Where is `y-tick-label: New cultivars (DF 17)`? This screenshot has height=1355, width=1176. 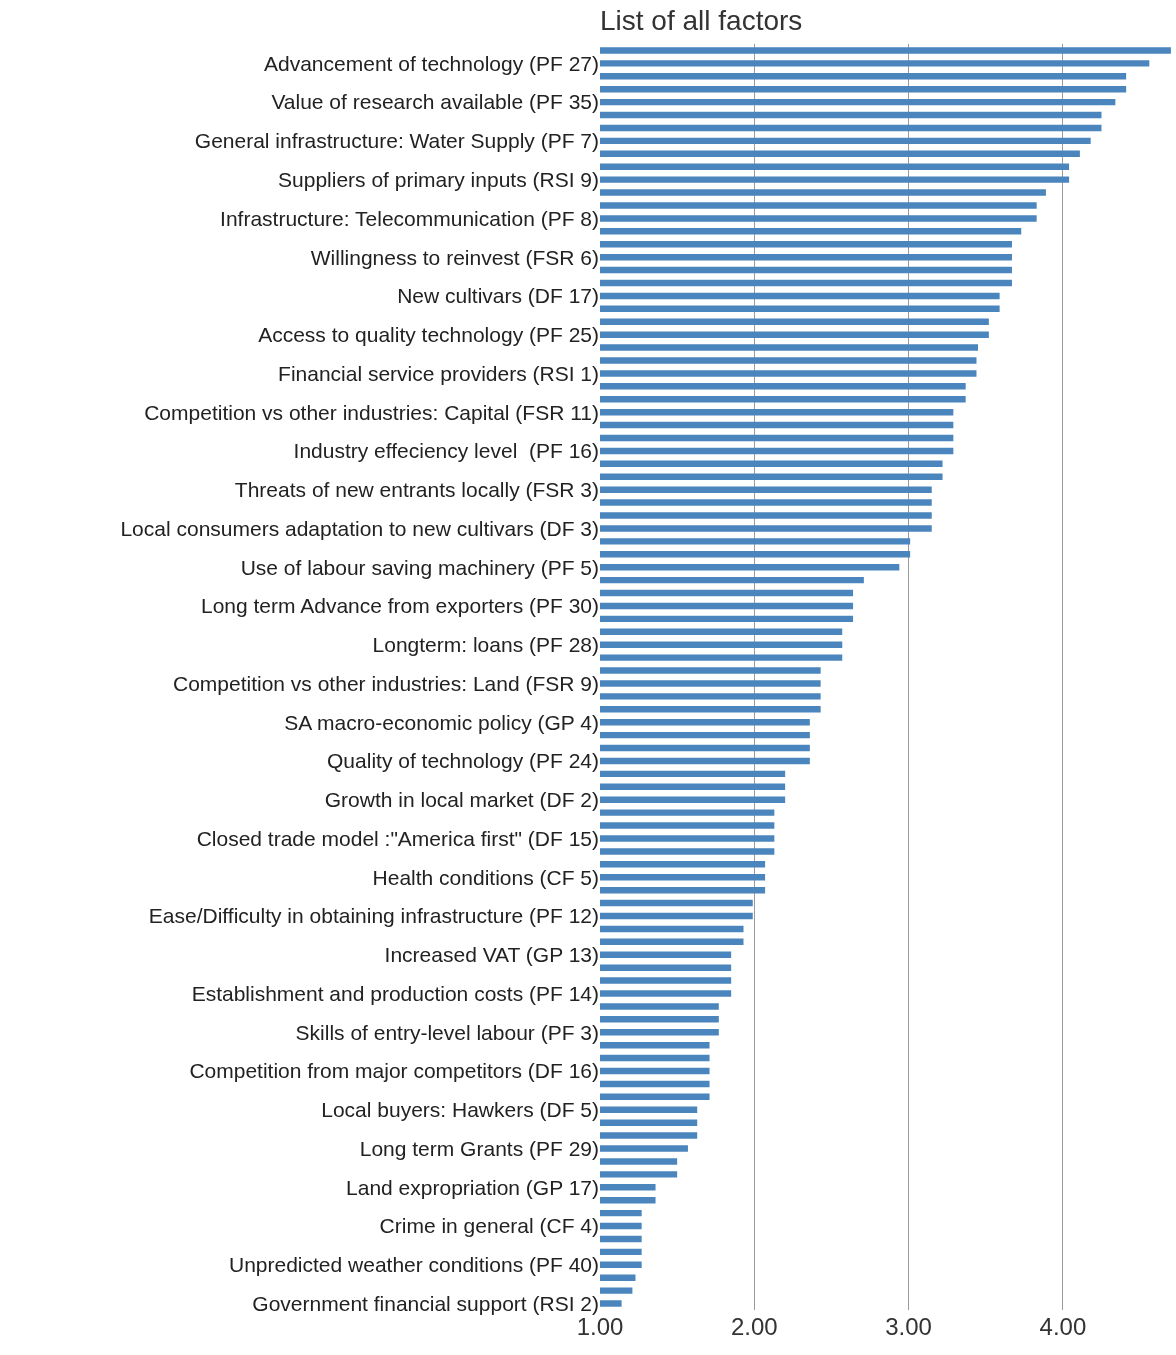 y-tick-label: New cultivars (DF 17) is located at coordinates (498, 296).